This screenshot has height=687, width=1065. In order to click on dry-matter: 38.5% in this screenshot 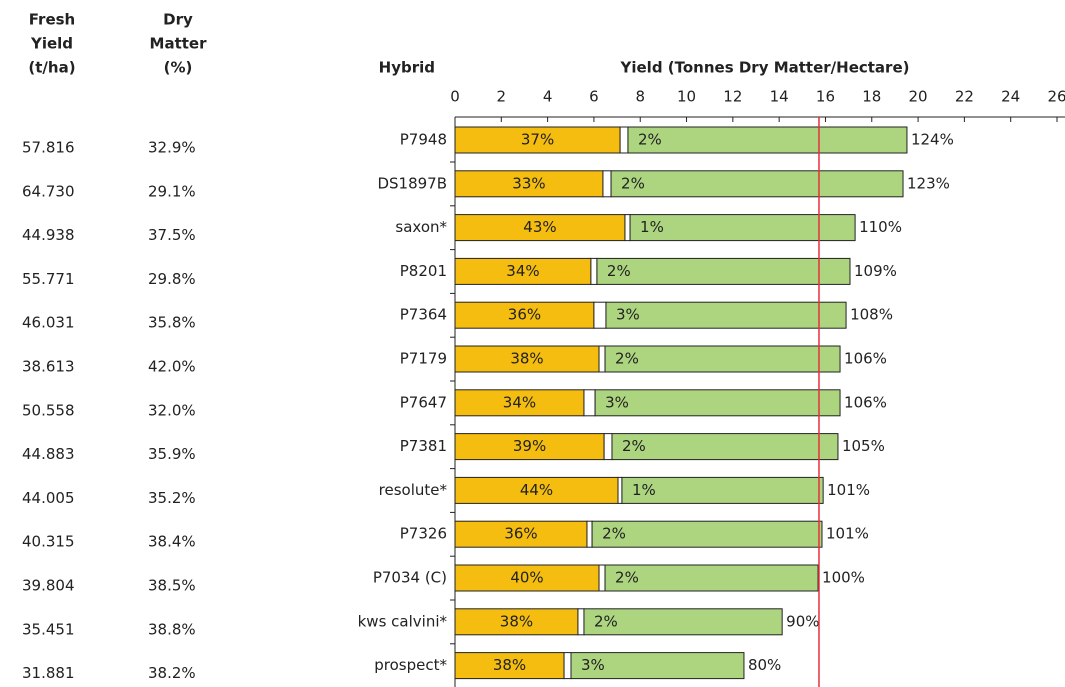, I will do `click(172, 586)`.